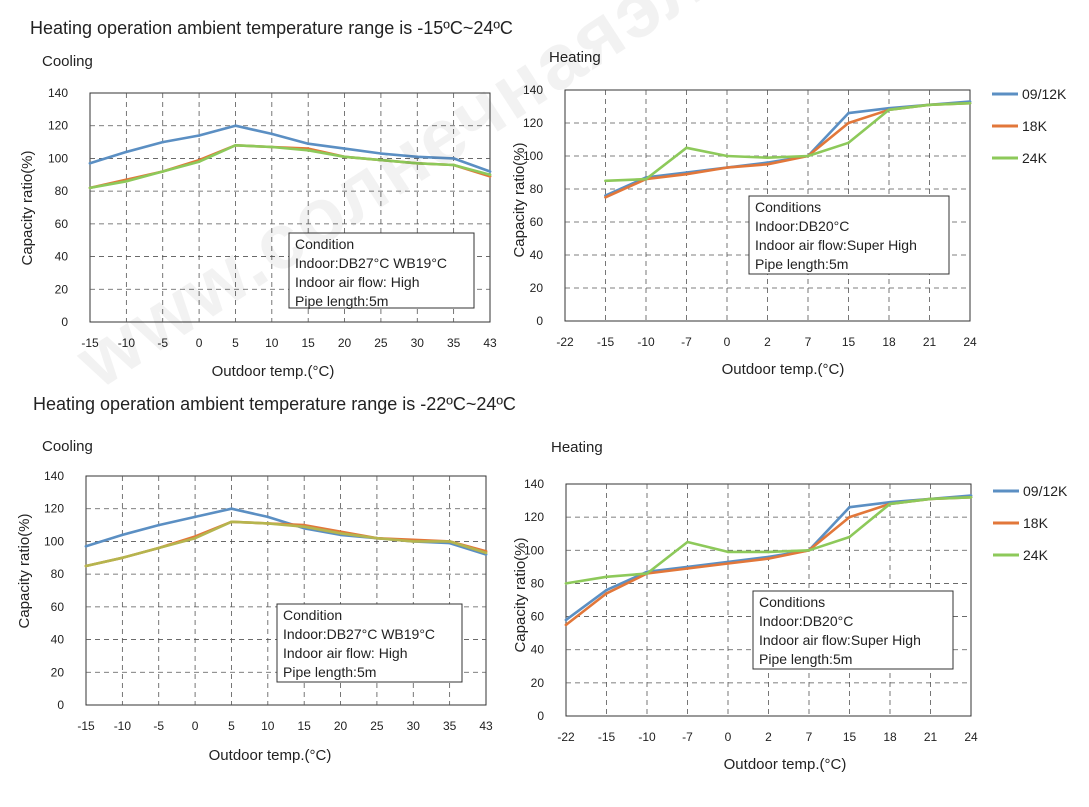  What do you see at coordinates (268, 726) in the screenshot?
I see `x-tick-label: 10` at bounding box center [268, 726].